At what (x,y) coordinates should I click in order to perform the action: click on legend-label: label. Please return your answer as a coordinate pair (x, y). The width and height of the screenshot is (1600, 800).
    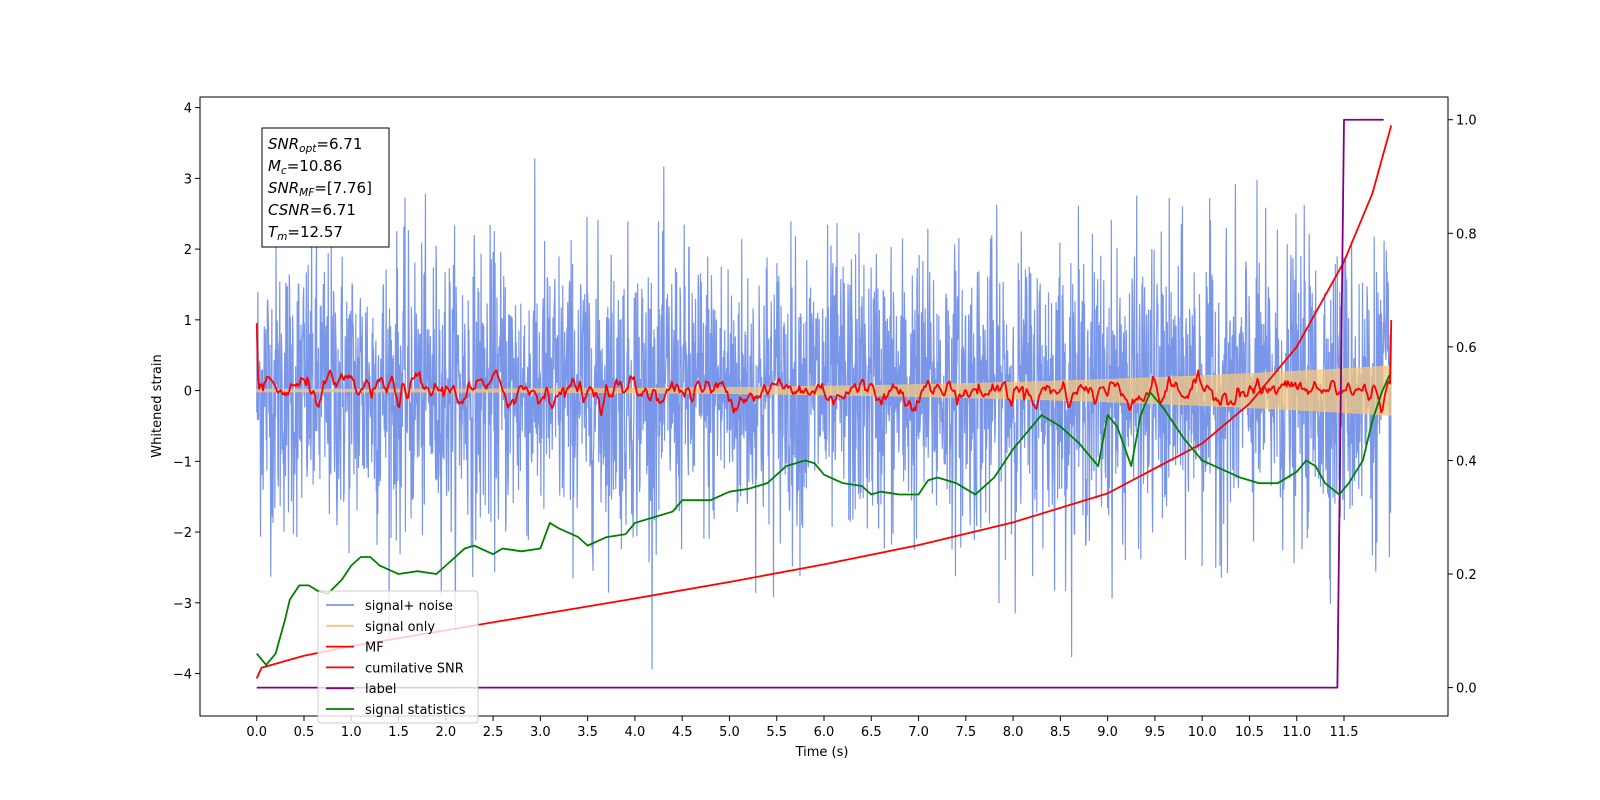
    Looking at the image, I should click on (380, 689).